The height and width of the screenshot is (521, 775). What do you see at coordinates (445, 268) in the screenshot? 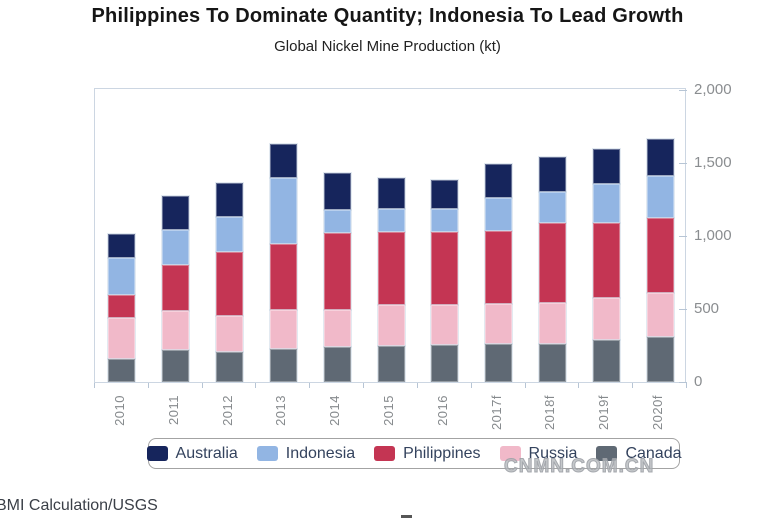
I see `bar-segment-2016-philippines` at bounding box center [445, 268].